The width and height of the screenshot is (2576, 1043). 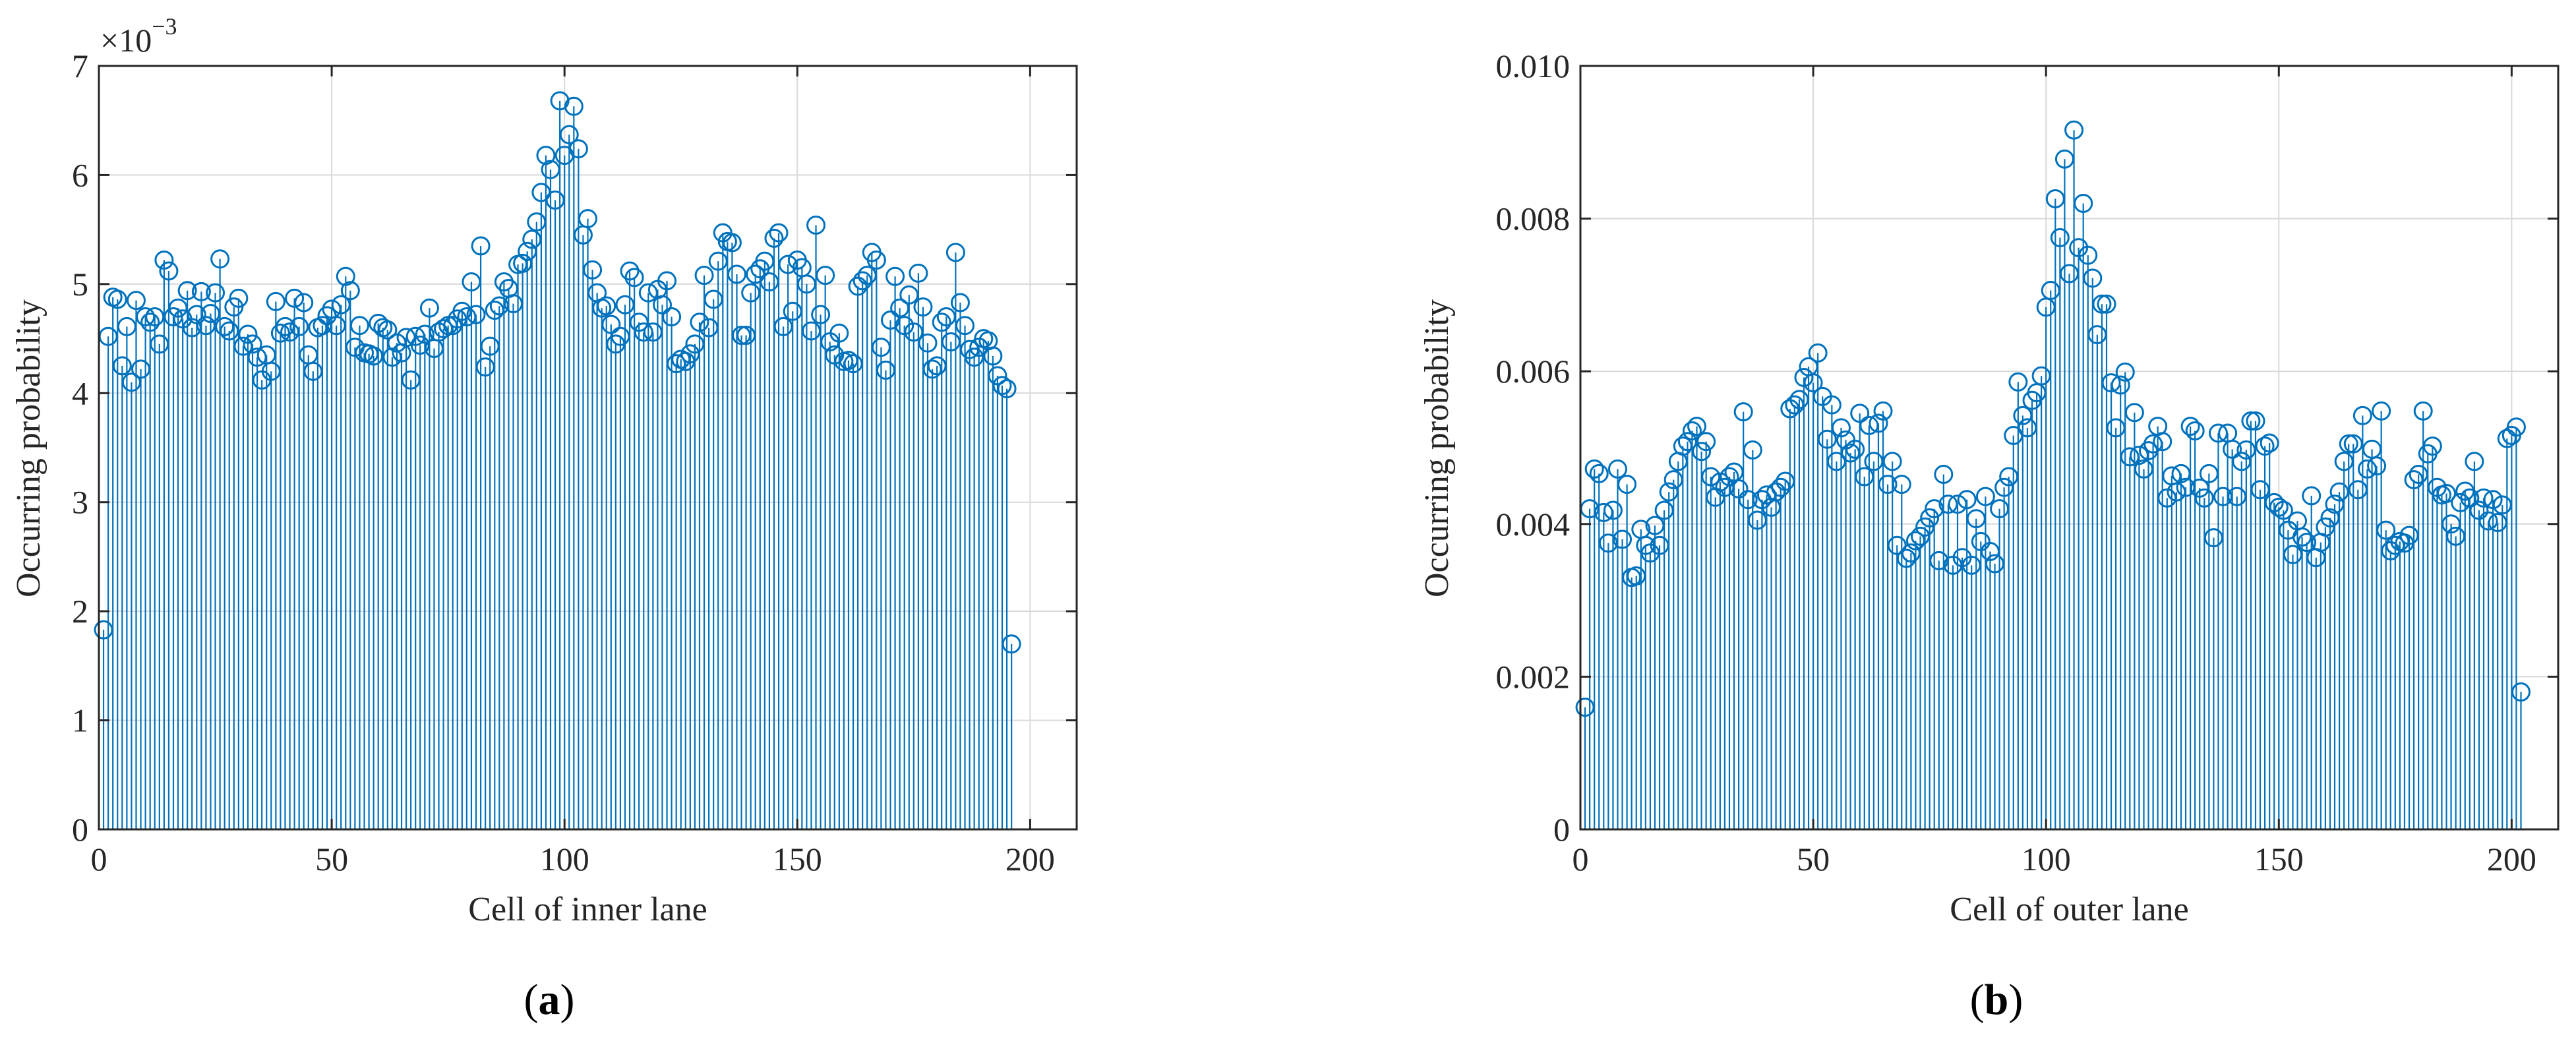 I want to click on y-tick-label: 0.008, so click(x=1533, y=219).